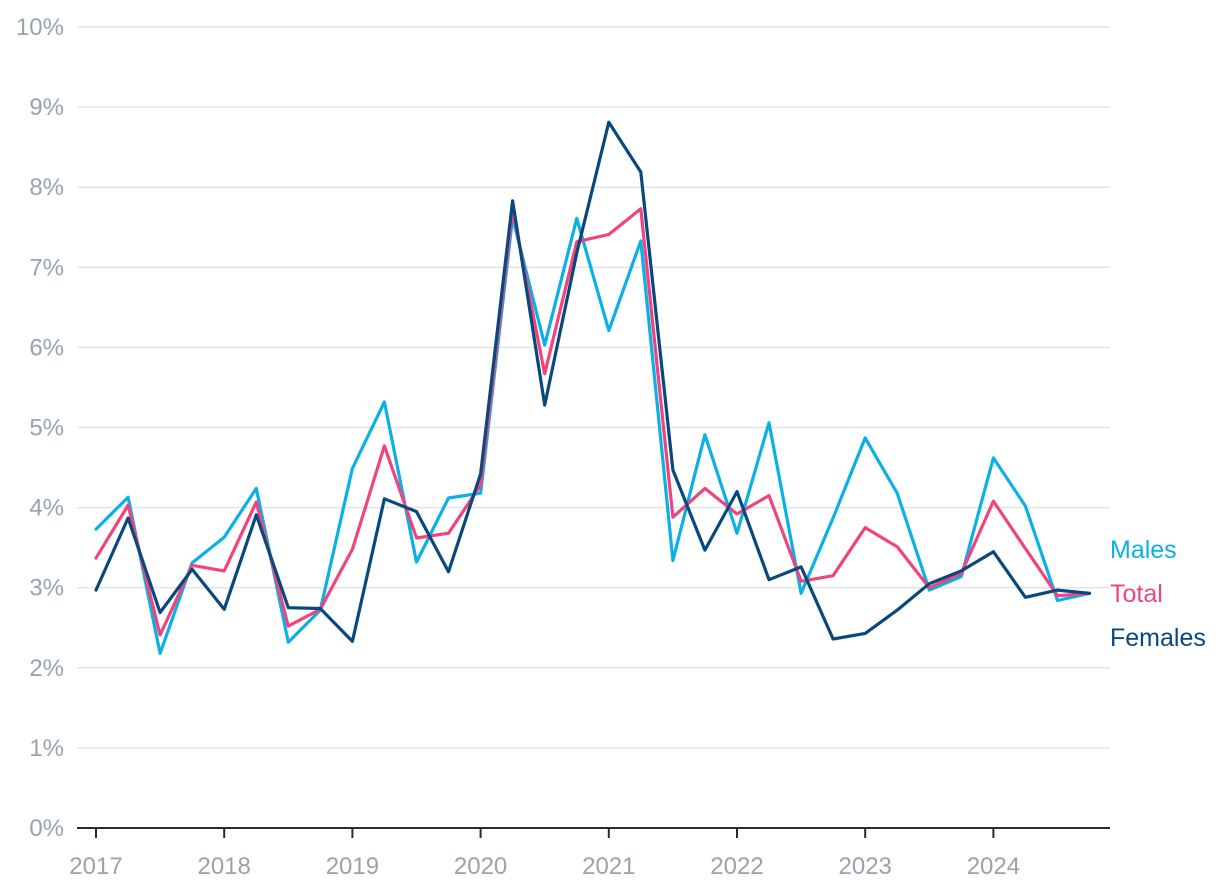 The image size is (1220, 894). Describe the element at coordinates (46, 668) in the screenshot. I see `y-tick-label: 2%` at that location.